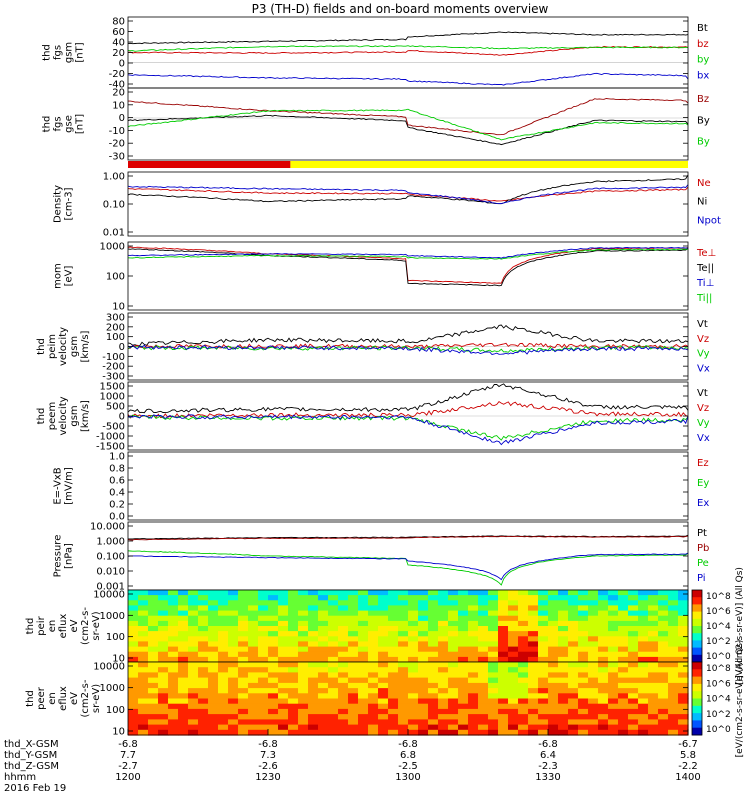 Image resolution: width=750 pixels, height=804 pixels. I want to click on legend-label: Vt, so click(702, 393).